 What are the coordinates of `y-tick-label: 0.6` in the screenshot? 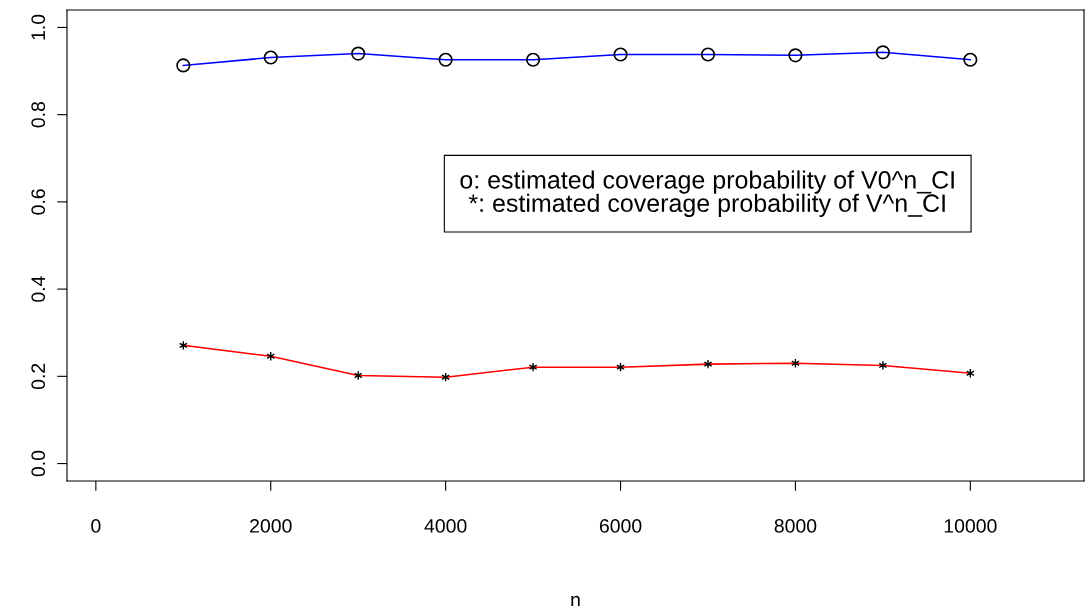 It's located at (38, 202).